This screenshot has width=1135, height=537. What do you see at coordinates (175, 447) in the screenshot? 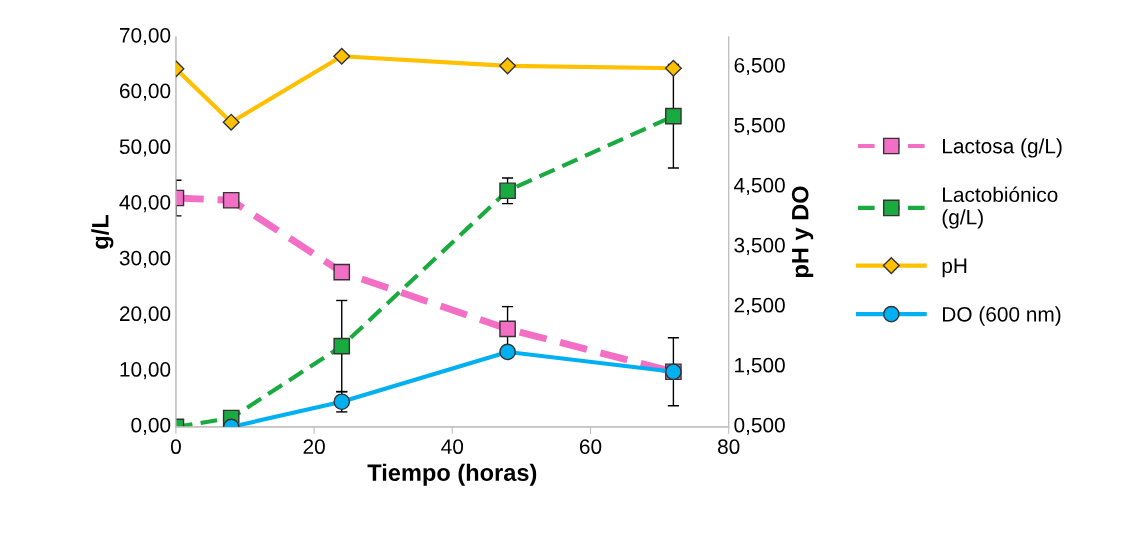
I see `x-tick-label: 0` at bounding box center [175, 447].